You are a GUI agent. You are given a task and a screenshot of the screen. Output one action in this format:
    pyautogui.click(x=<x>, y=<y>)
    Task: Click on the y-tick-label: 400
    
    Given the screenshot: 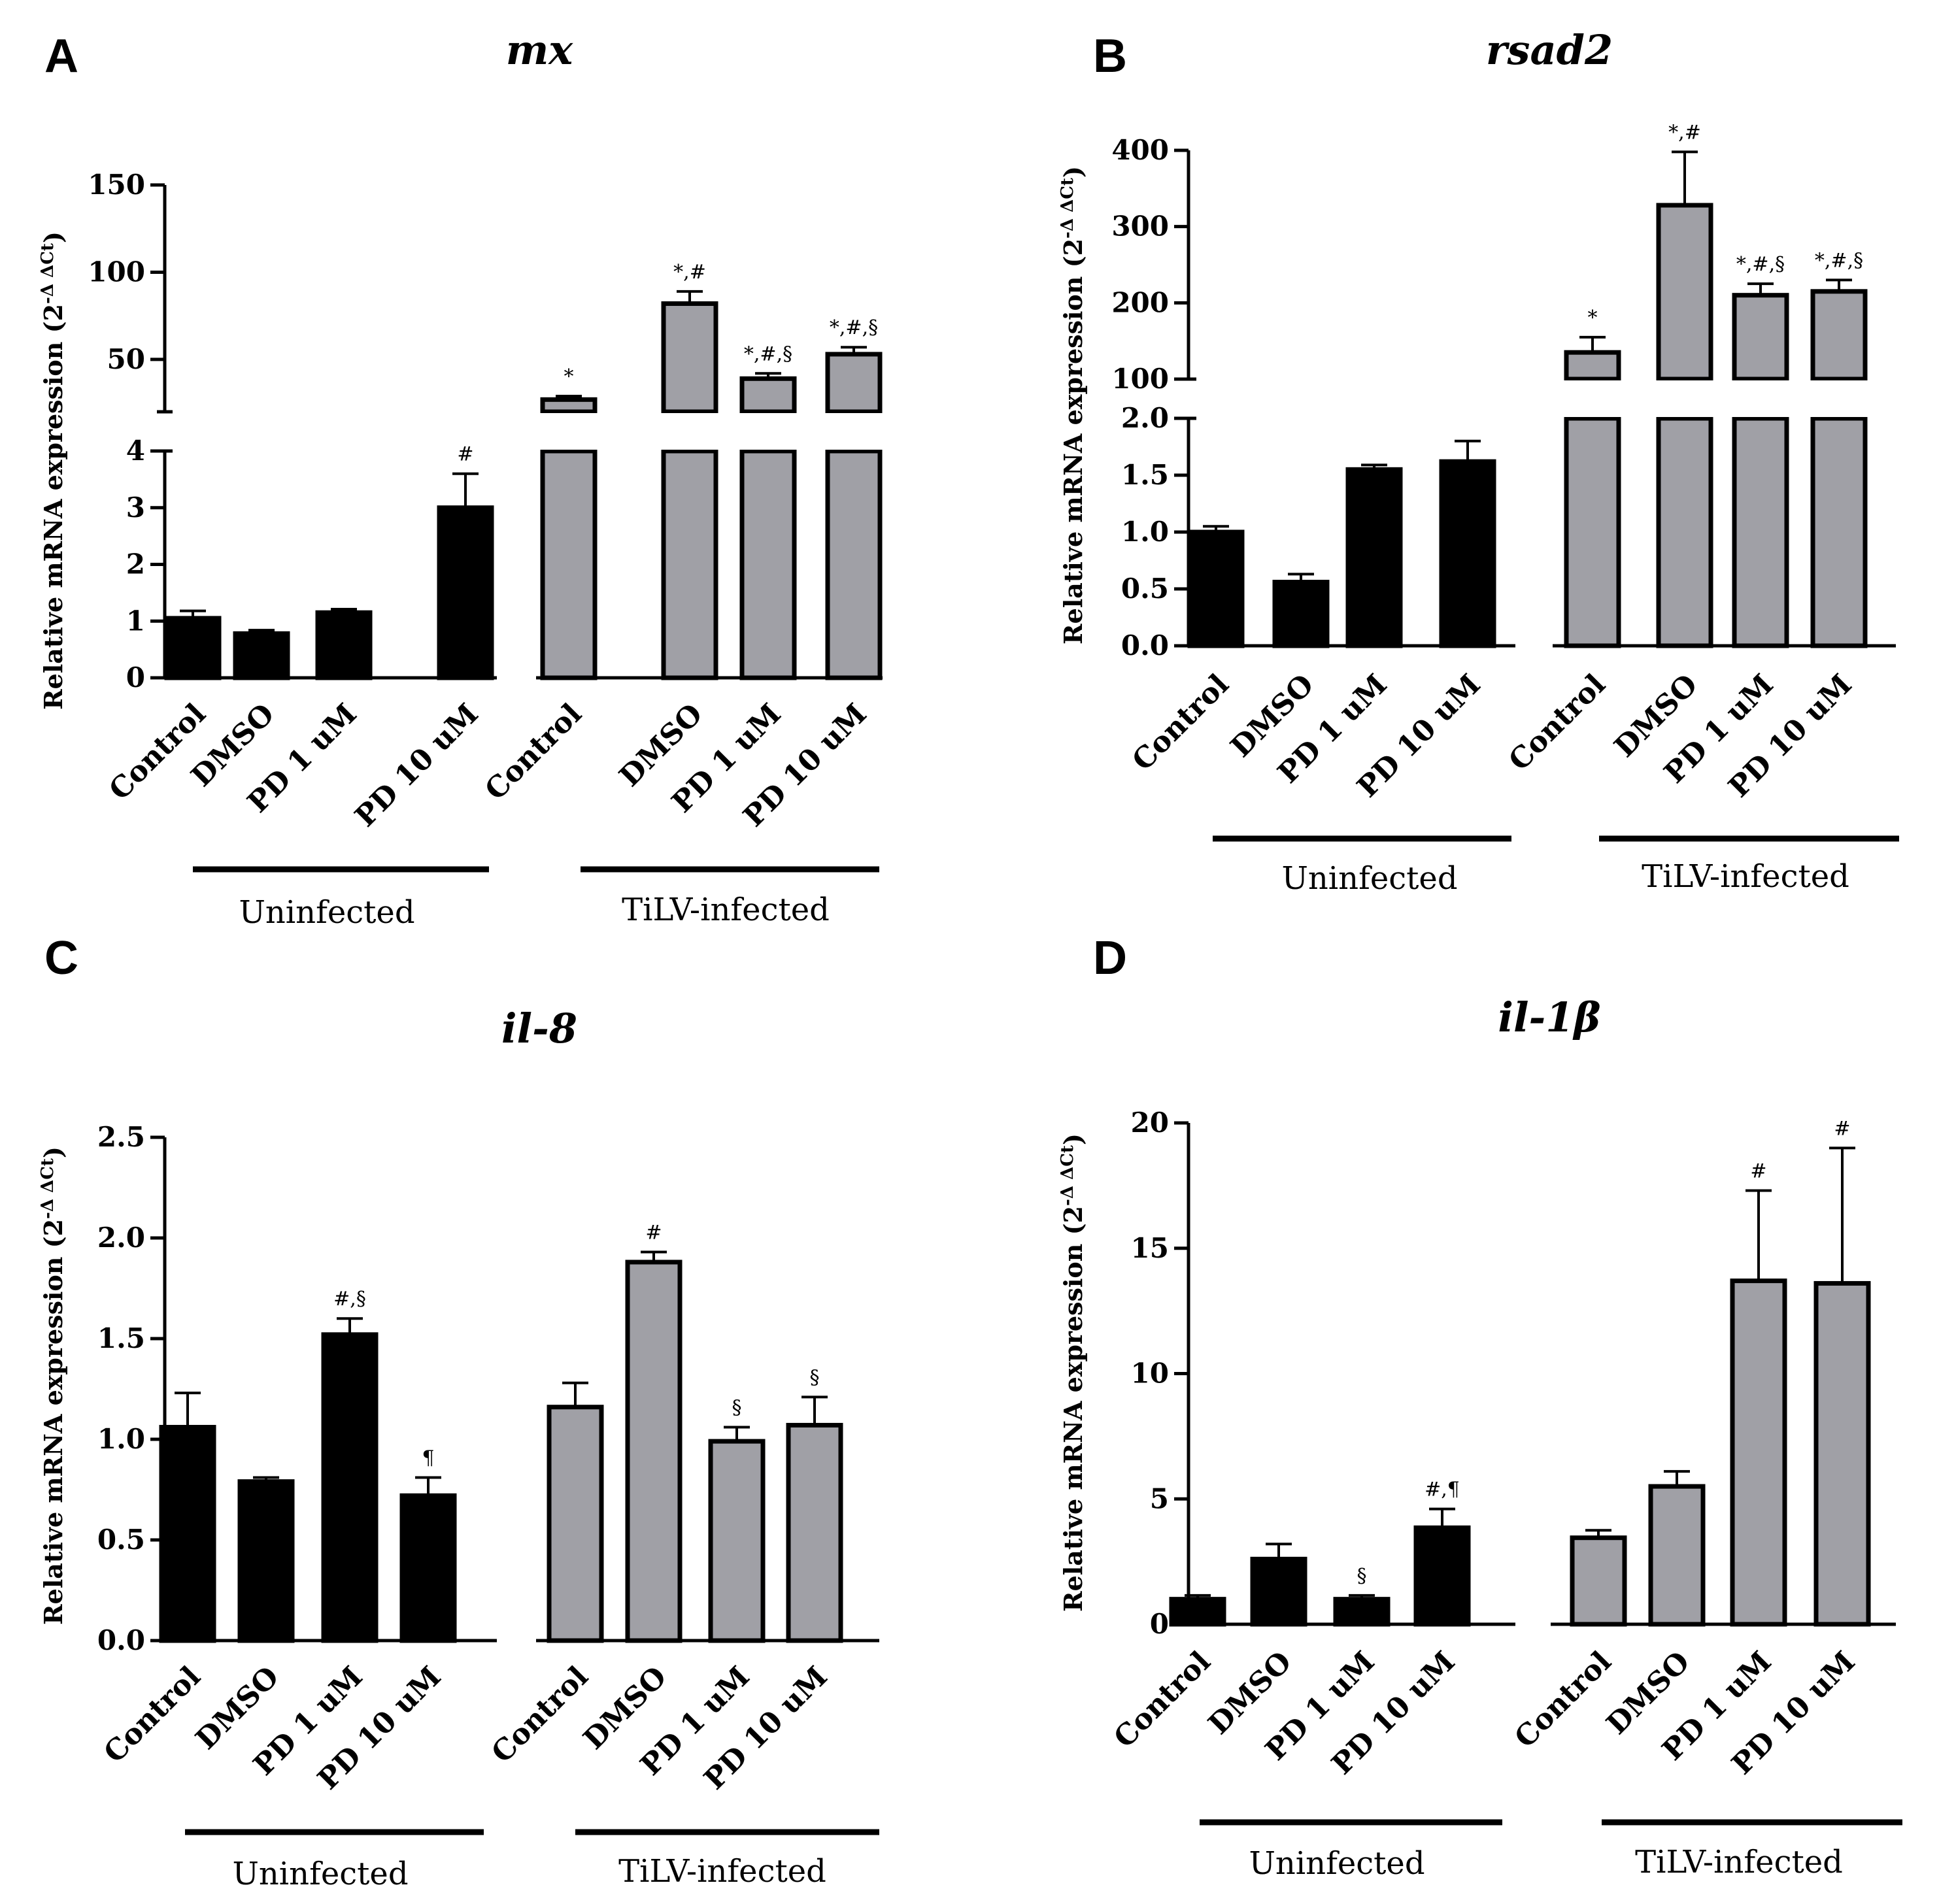 What is the action you would take?
    pyautogui.click(x=1140, y=150)
    